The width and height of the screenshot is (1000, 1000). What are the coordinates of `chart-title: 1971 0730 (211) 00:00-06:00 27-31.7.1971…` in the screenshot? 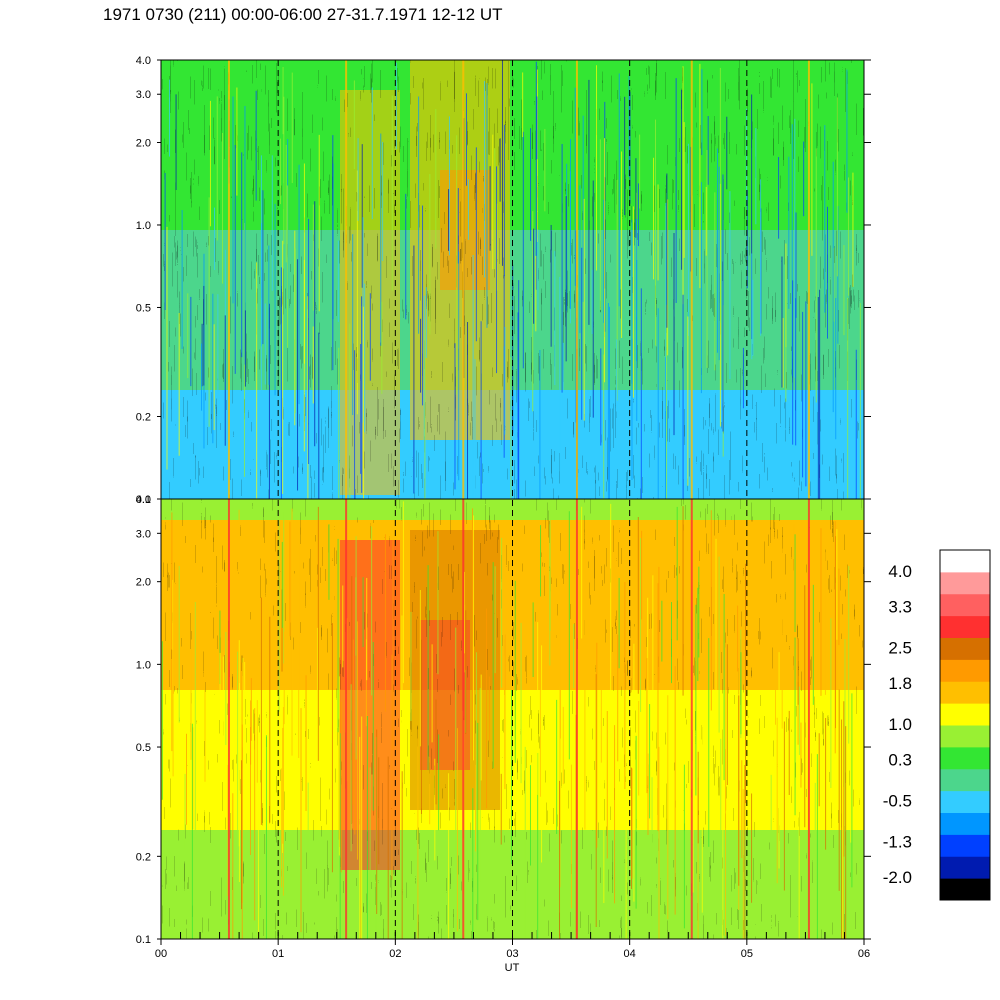 It's located at (303, 14).